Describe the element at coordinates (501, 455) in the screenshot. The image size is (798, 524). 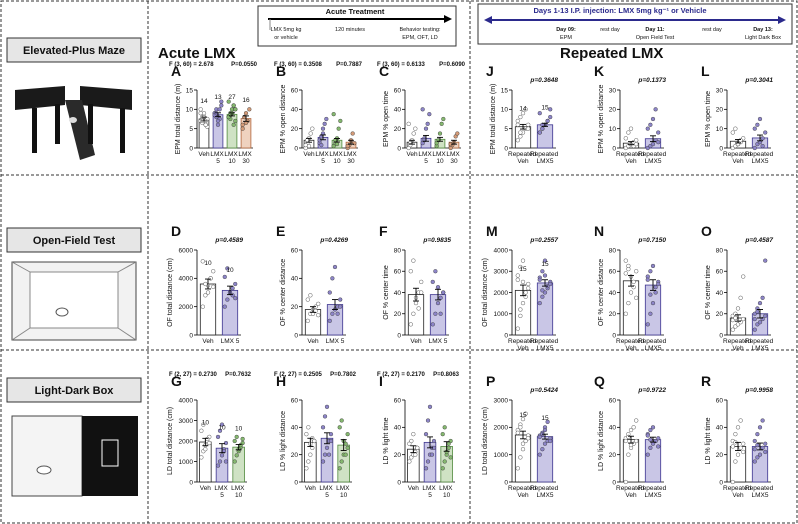
I see `y-tick-label: 1000` at that location.